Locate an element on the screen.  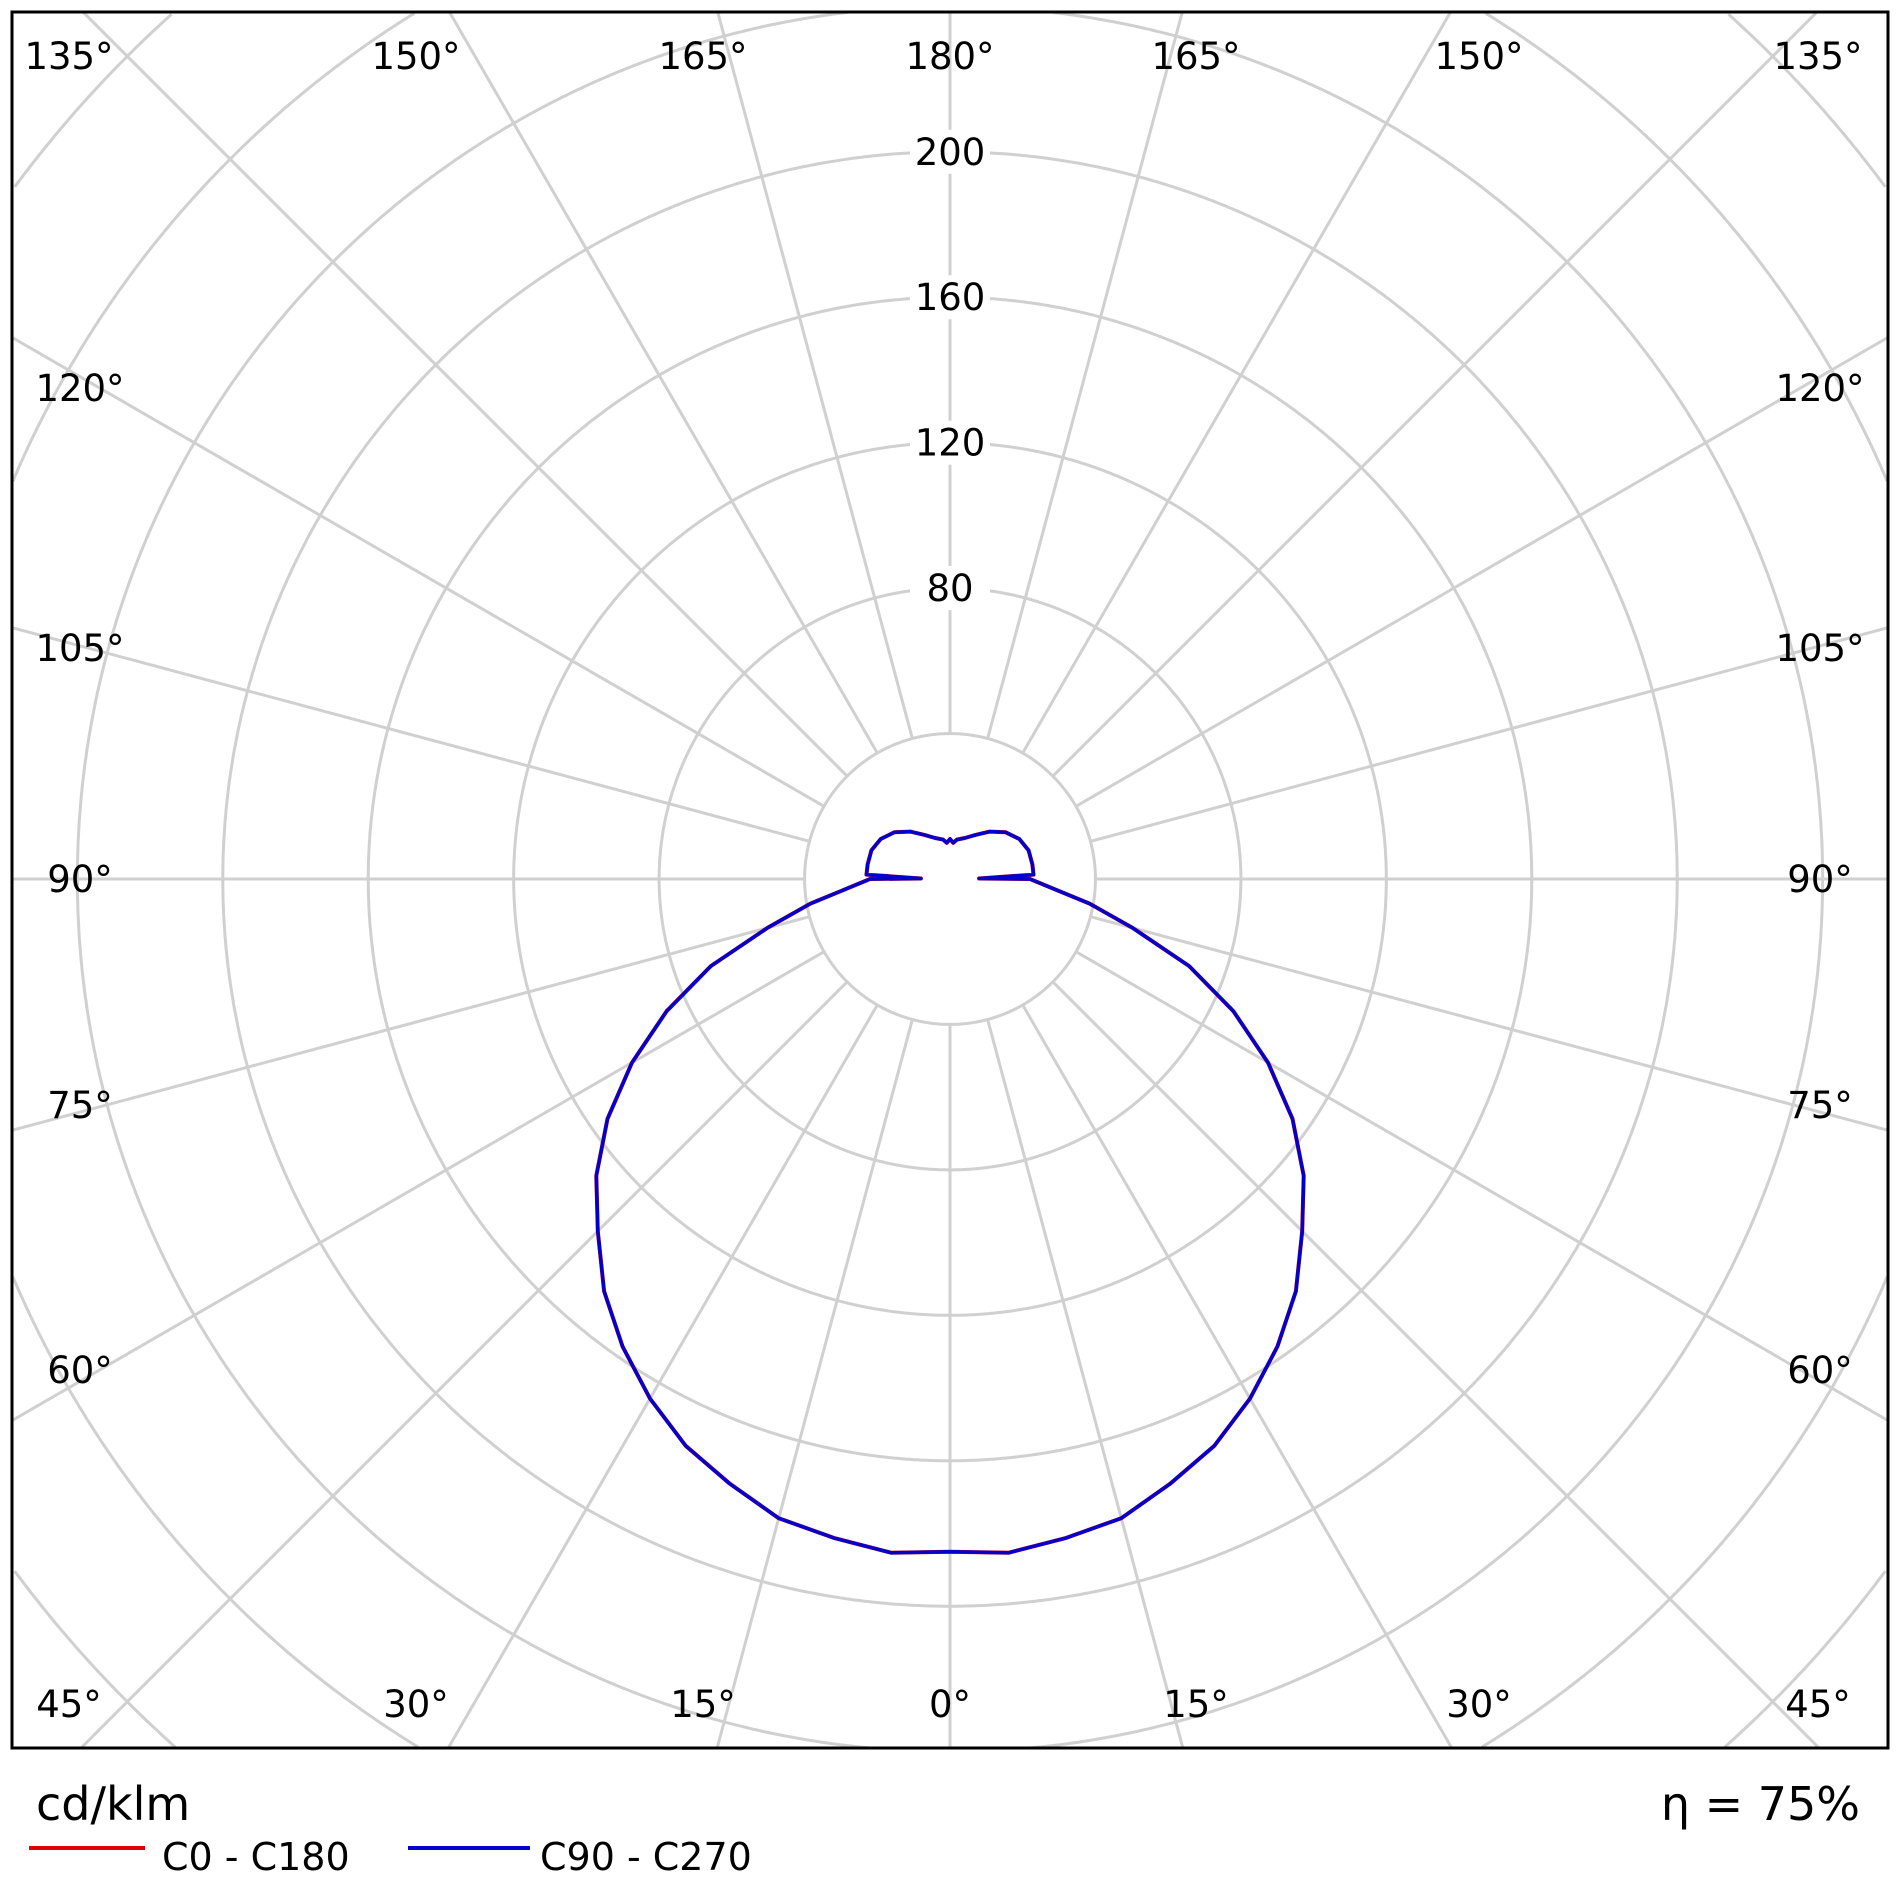
angle-label-right: 90° is located at coordinates (1820, 879).